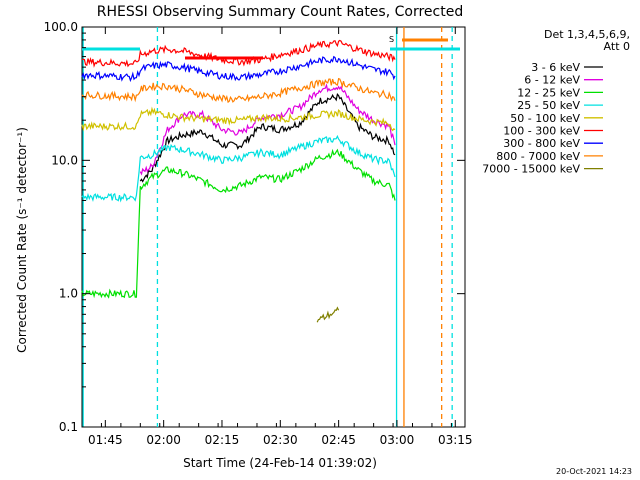  Describe the element at coordinates (587, 34) in the screenshot. I see `legend-header-1: Det 1,3,4,5,6,9,` at that location.